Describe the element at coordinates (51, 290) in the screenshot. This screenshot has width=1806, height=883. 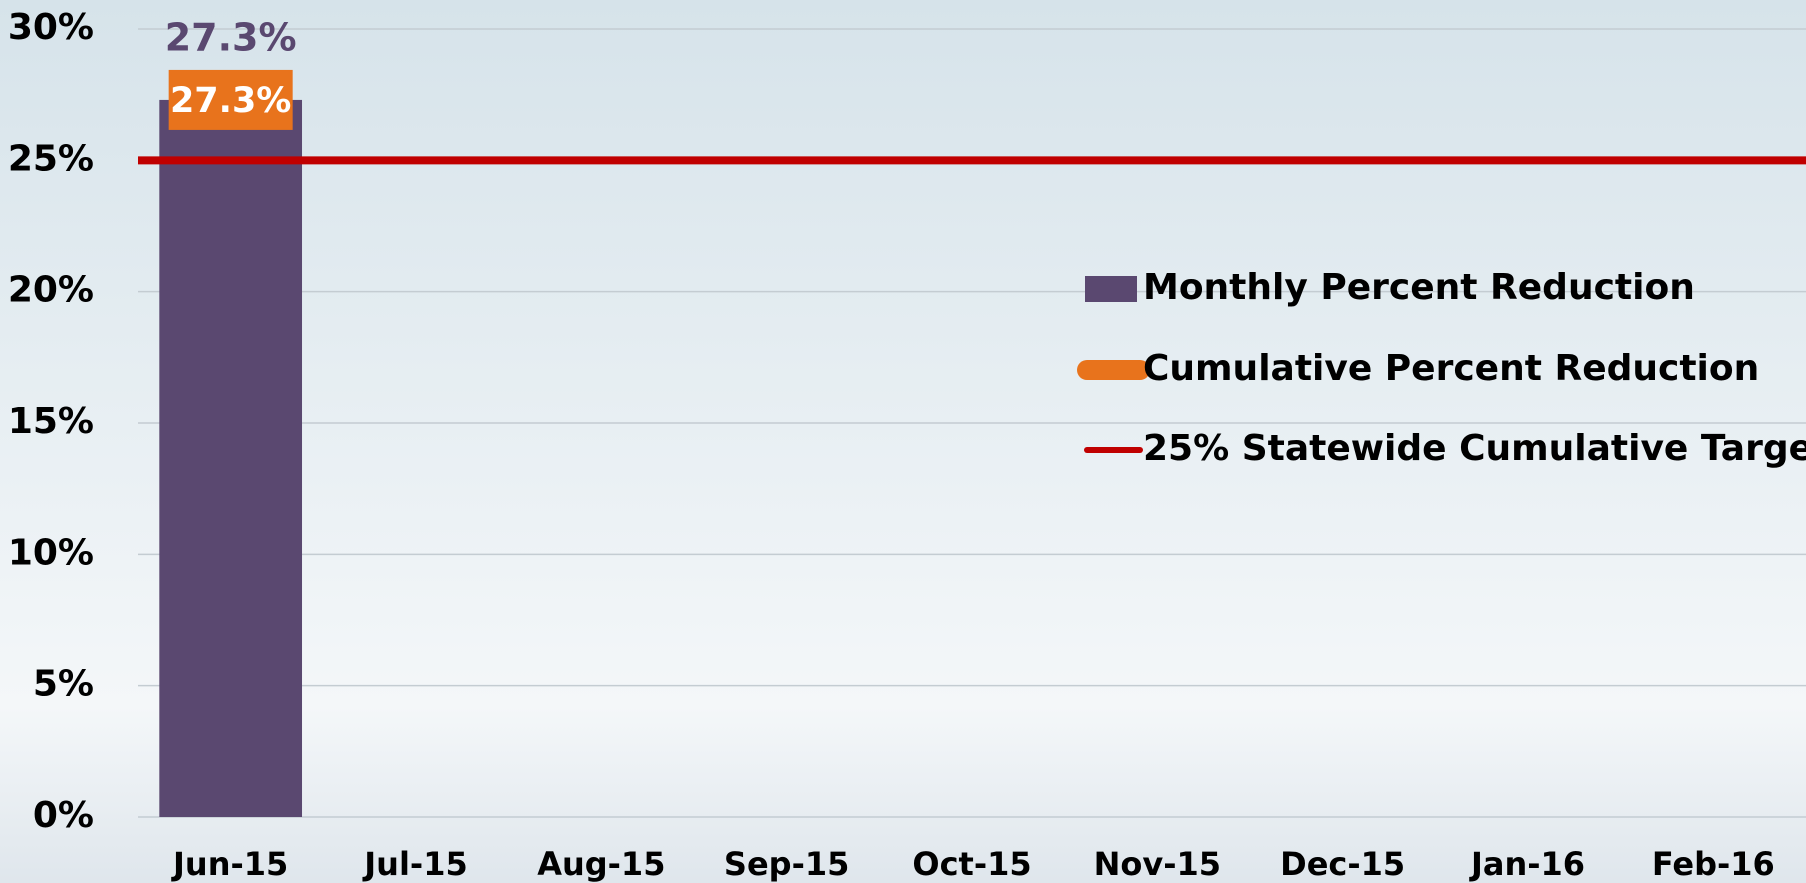
I see `y-tick-label: 20%` at that location.